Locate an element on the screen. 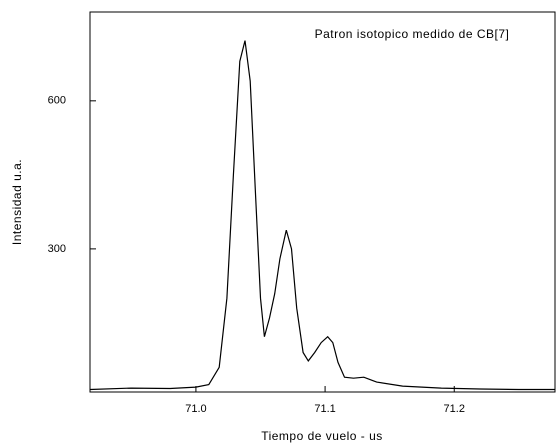 This screenshot has width=556, height=445. x-tick-label: 71.1 is located at coordinates (324, 409).